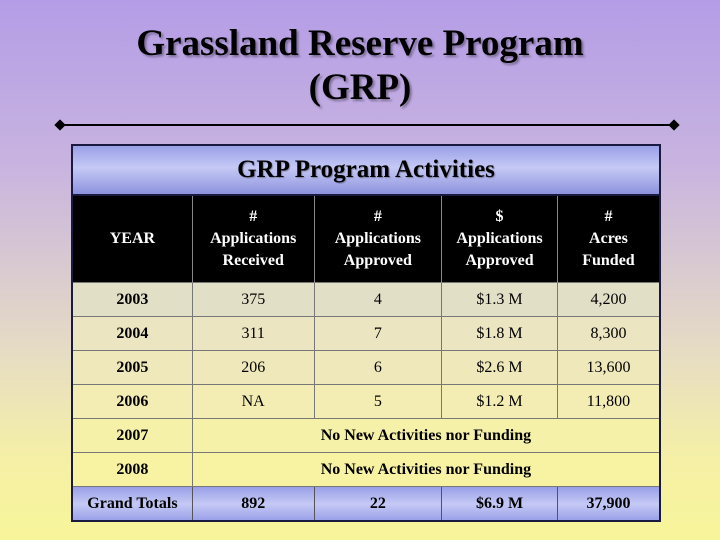 This screenshot has height=540, width=720. I want to click on cell-acres: 8,300, so click(608, 333).